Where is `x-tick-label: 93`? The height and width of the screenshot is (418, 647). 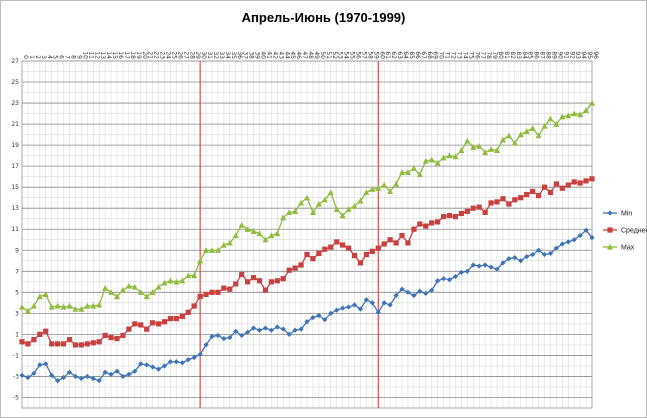 x-tick-label: 93 is located at coordinates (577, 55).